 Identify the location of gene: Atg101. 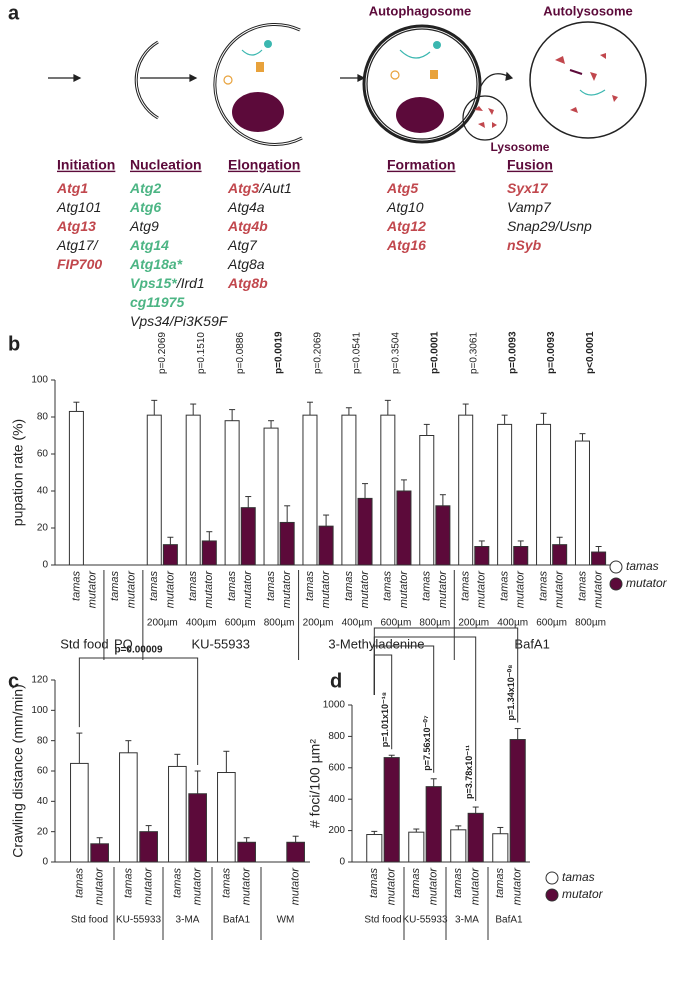
(78, 207).